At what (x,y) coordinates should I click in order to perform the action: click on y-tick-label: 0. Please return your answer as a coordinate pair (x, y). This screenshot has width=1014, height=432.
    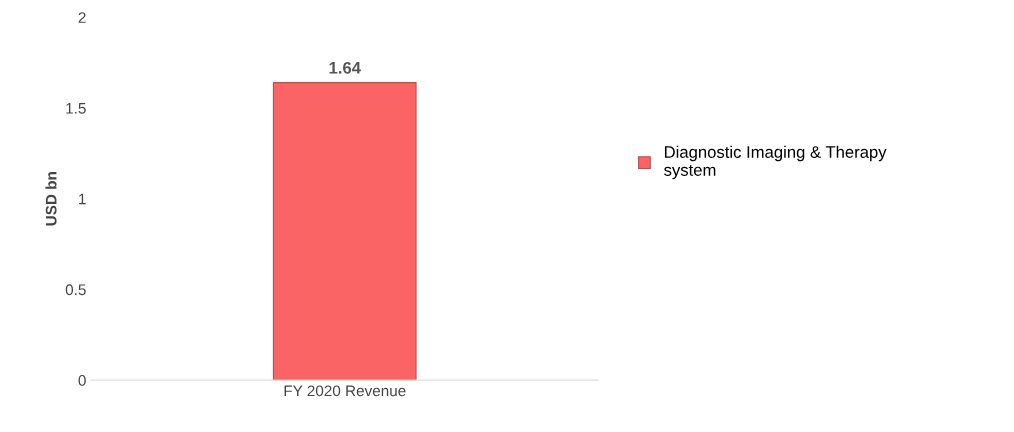
    Looking at the image, I should click on (82, 380).